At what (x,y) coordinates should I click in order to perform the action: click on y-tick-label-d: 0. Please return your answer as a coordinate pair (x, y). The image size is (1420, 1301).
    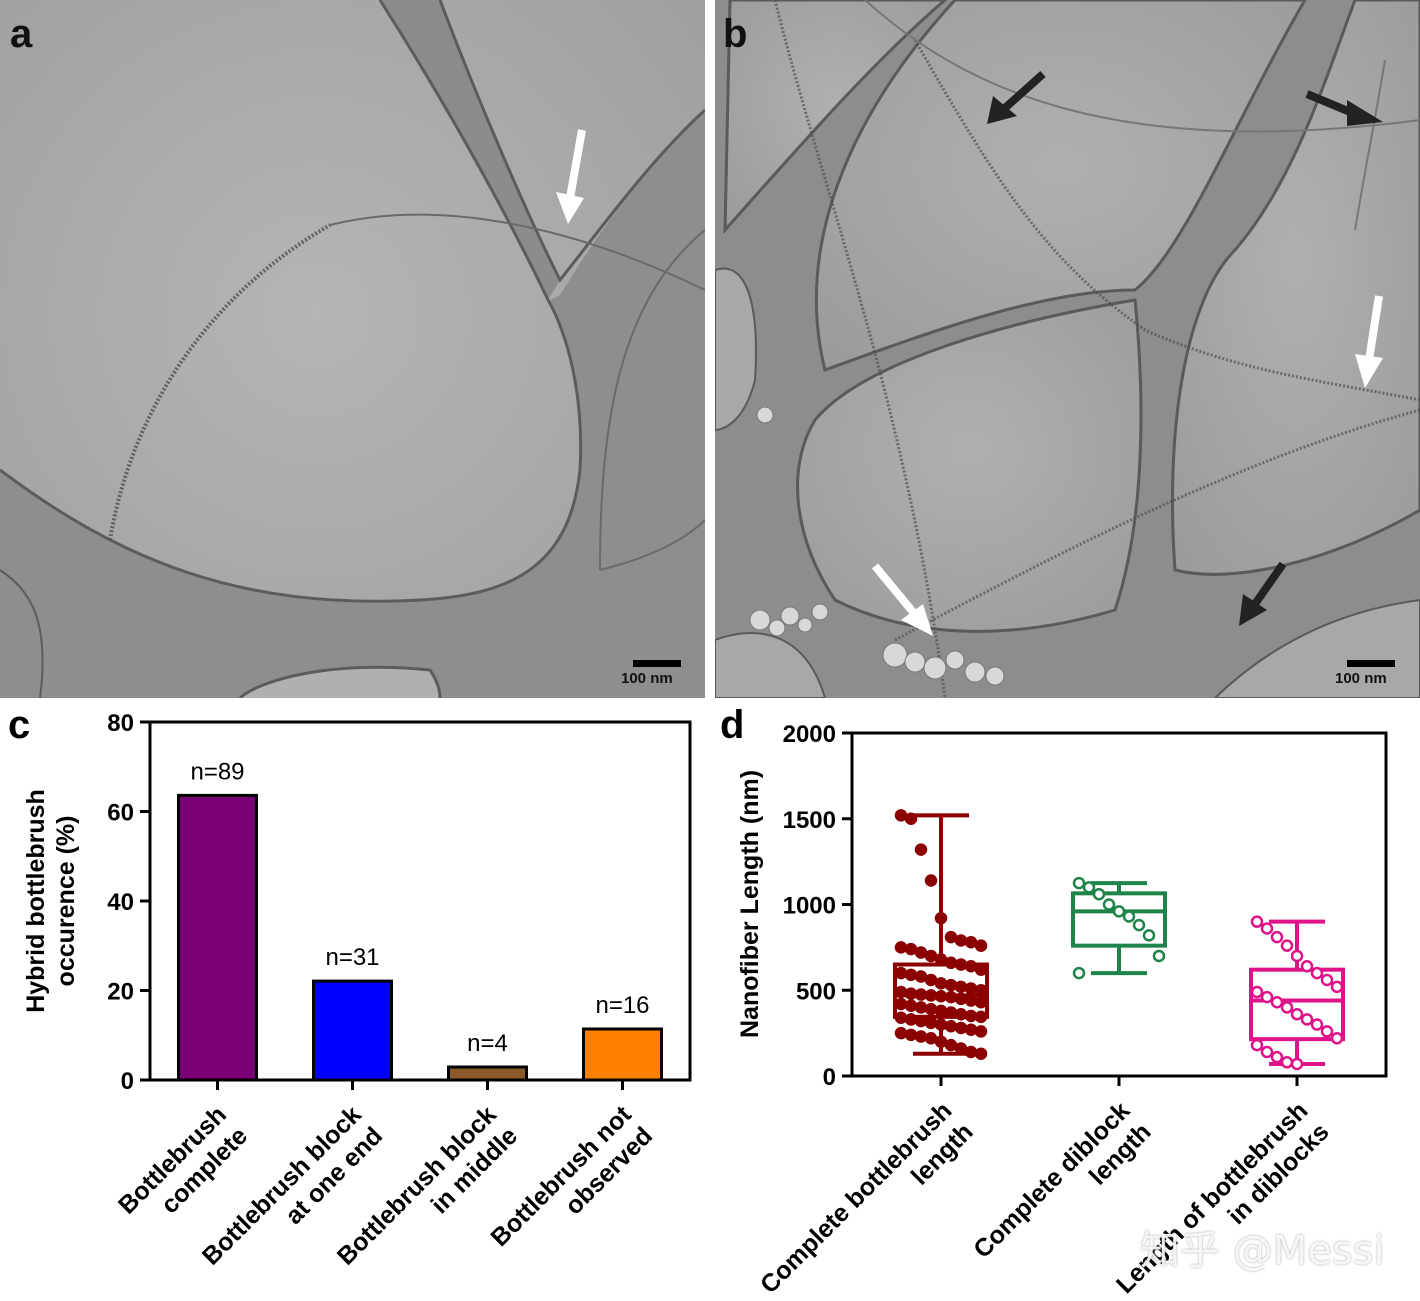
    Looking at the image, I should click on (829, 1077).